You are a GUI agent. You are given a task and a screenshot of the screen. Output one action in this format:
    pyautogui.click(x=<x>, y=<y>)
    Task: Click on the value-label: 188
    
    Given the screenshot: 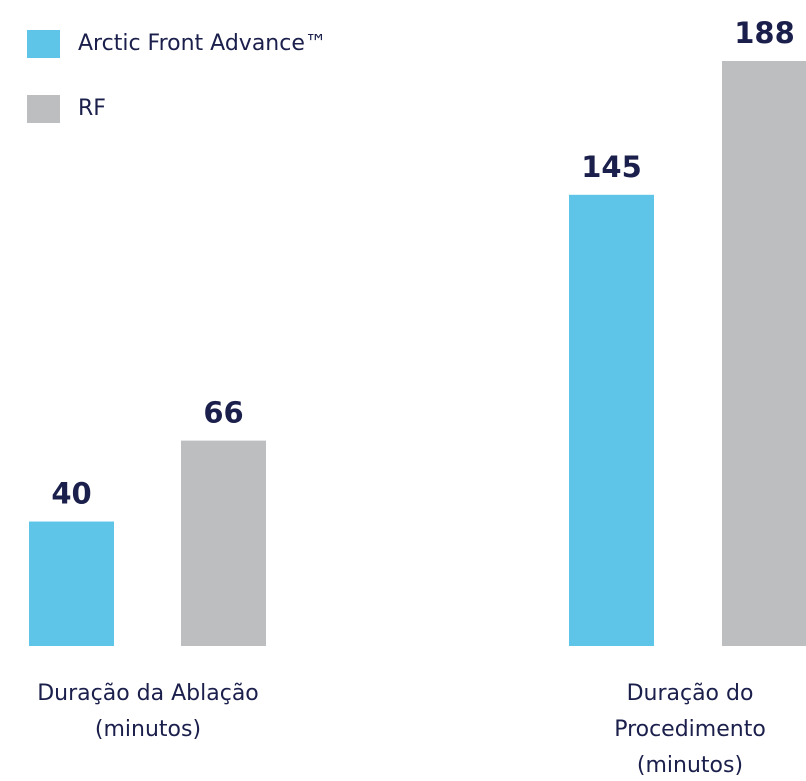 What is the action you would take?
    pyautogui.click(x=764, y=33)
    